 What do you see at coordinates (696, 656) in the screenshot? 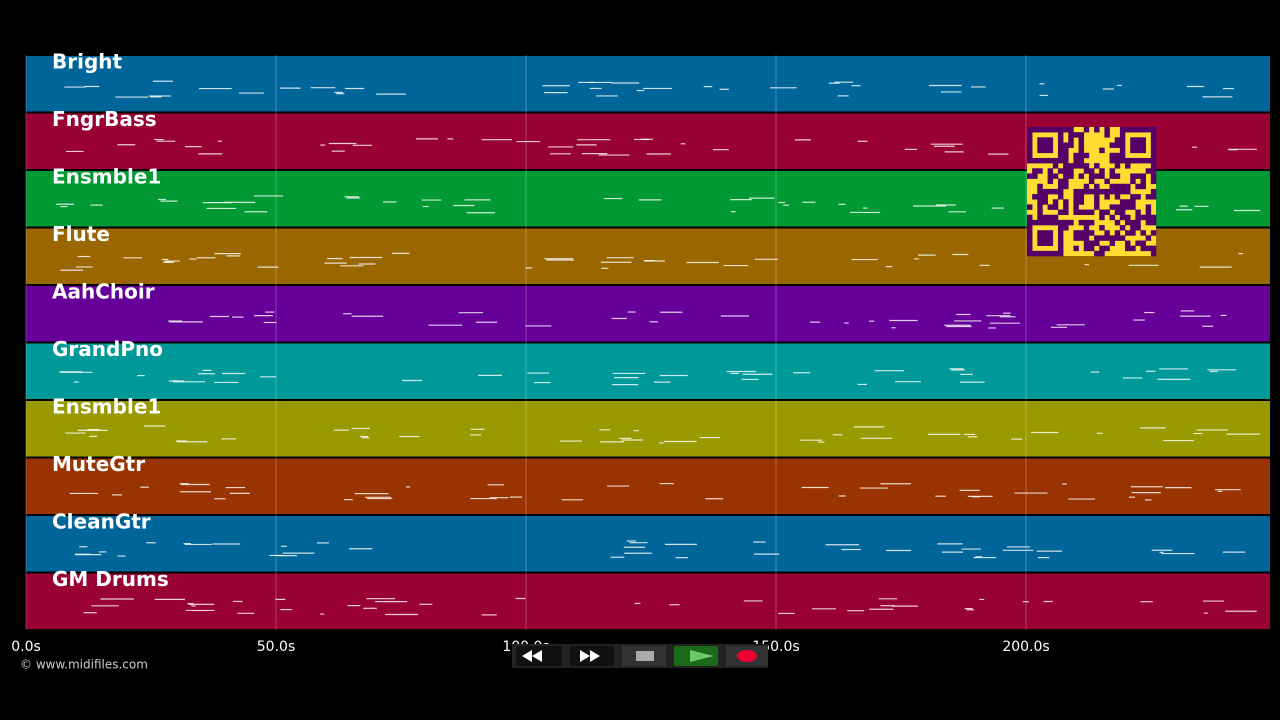
I see `play-button` at bounding box center [696, 656].